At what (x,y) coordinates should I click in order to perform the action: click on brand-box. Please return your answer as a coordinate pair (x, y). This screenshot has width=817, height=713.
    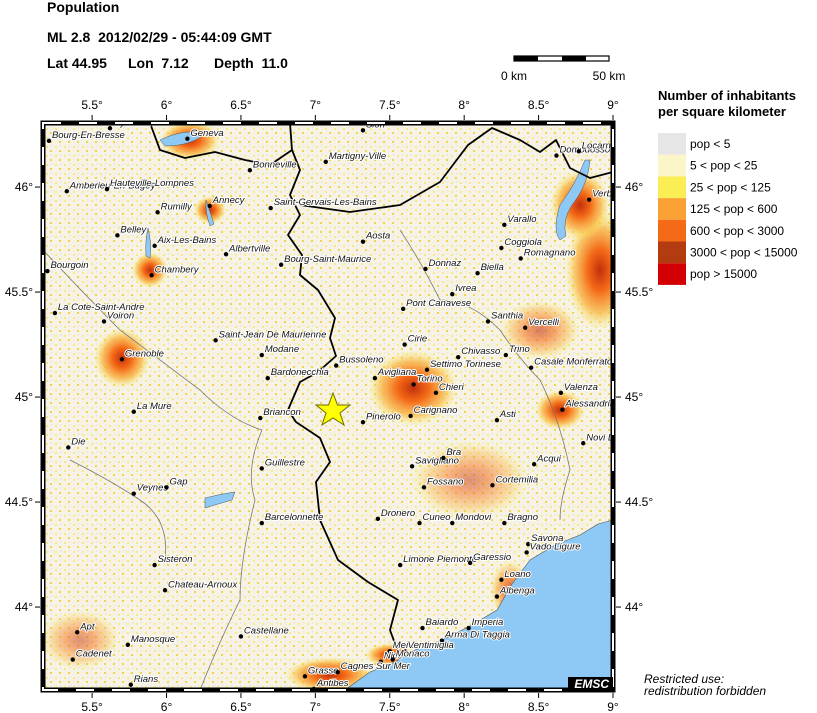
    Looking at the image, I should click on (590, 684).